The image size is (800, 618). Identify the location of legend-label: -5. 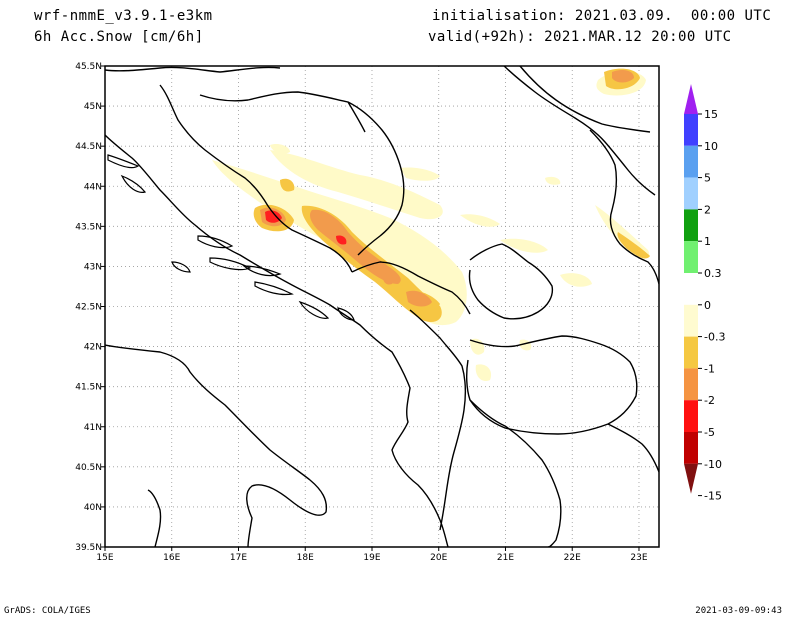
(709, 432).